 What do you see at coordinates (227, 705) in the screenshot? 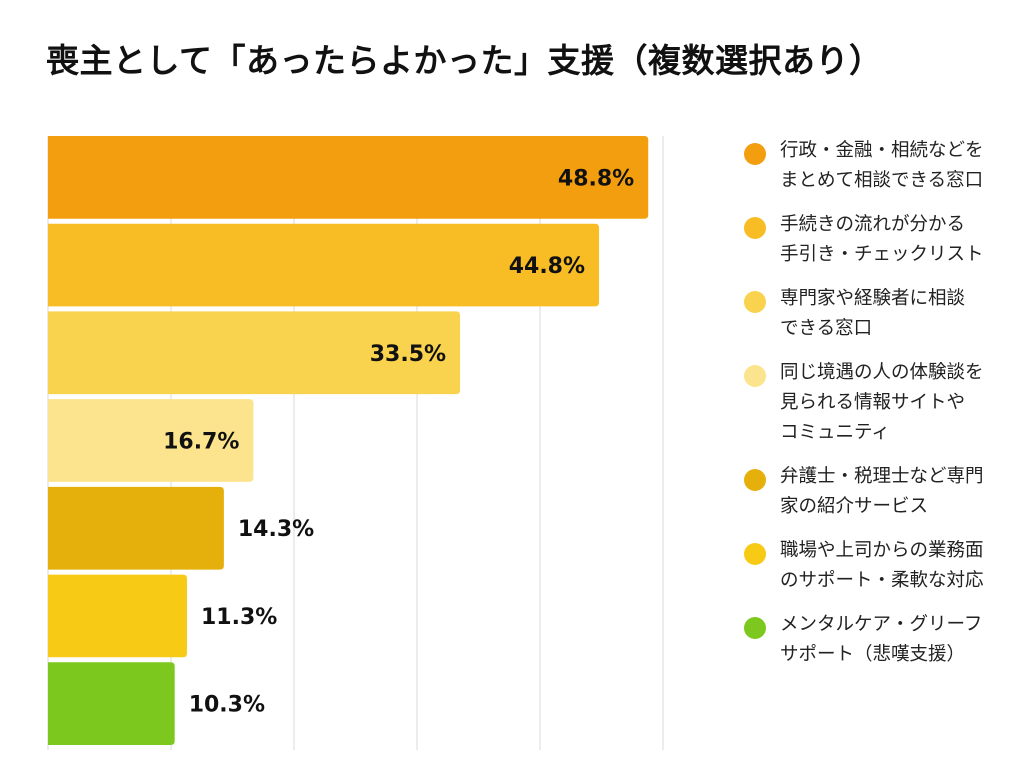
I see `data-label: 10.3%` at bounding box center [227, 705].